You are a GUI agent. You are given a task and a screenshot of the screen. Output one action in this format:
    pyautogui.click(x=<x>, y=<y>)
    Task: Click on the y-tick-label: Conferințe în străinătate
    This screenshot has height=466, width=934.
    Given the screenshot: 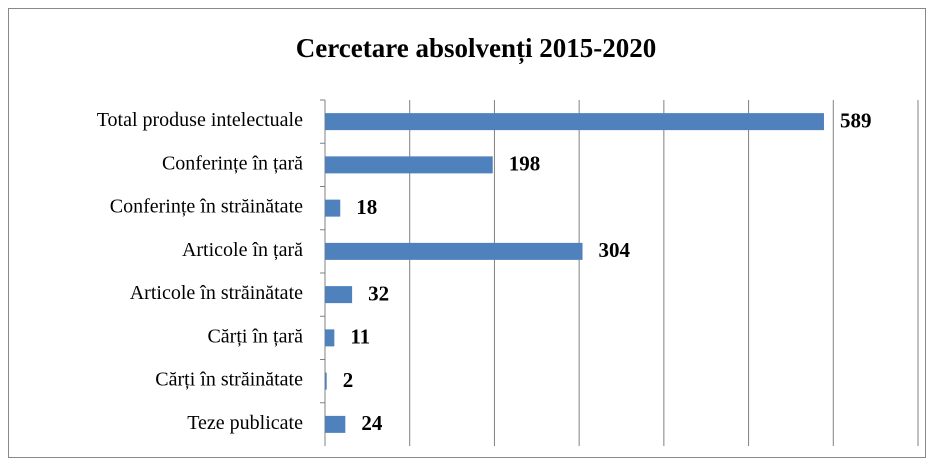 What is the action you would take?
    pyautogui.click(x=206, y=207)
    